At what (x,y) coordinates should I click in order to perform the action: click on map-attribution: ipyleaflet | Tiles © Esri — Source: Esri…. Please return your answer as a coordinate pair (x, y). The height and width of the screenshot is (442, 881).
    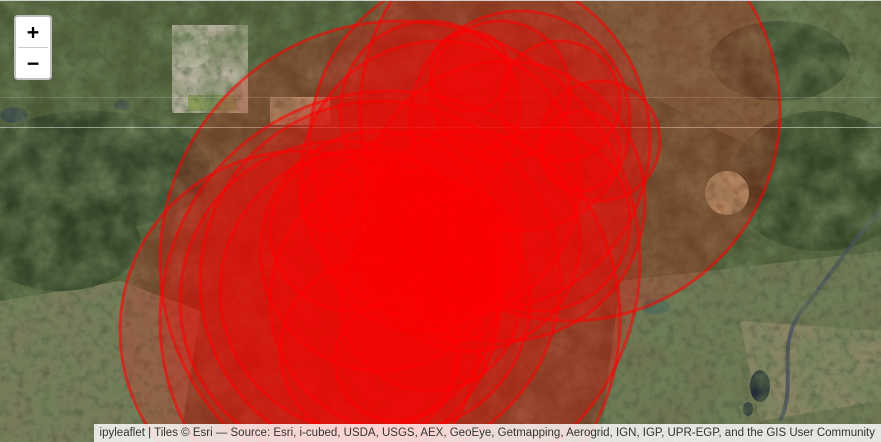
    Looking at the image, I should click on (487, 433).